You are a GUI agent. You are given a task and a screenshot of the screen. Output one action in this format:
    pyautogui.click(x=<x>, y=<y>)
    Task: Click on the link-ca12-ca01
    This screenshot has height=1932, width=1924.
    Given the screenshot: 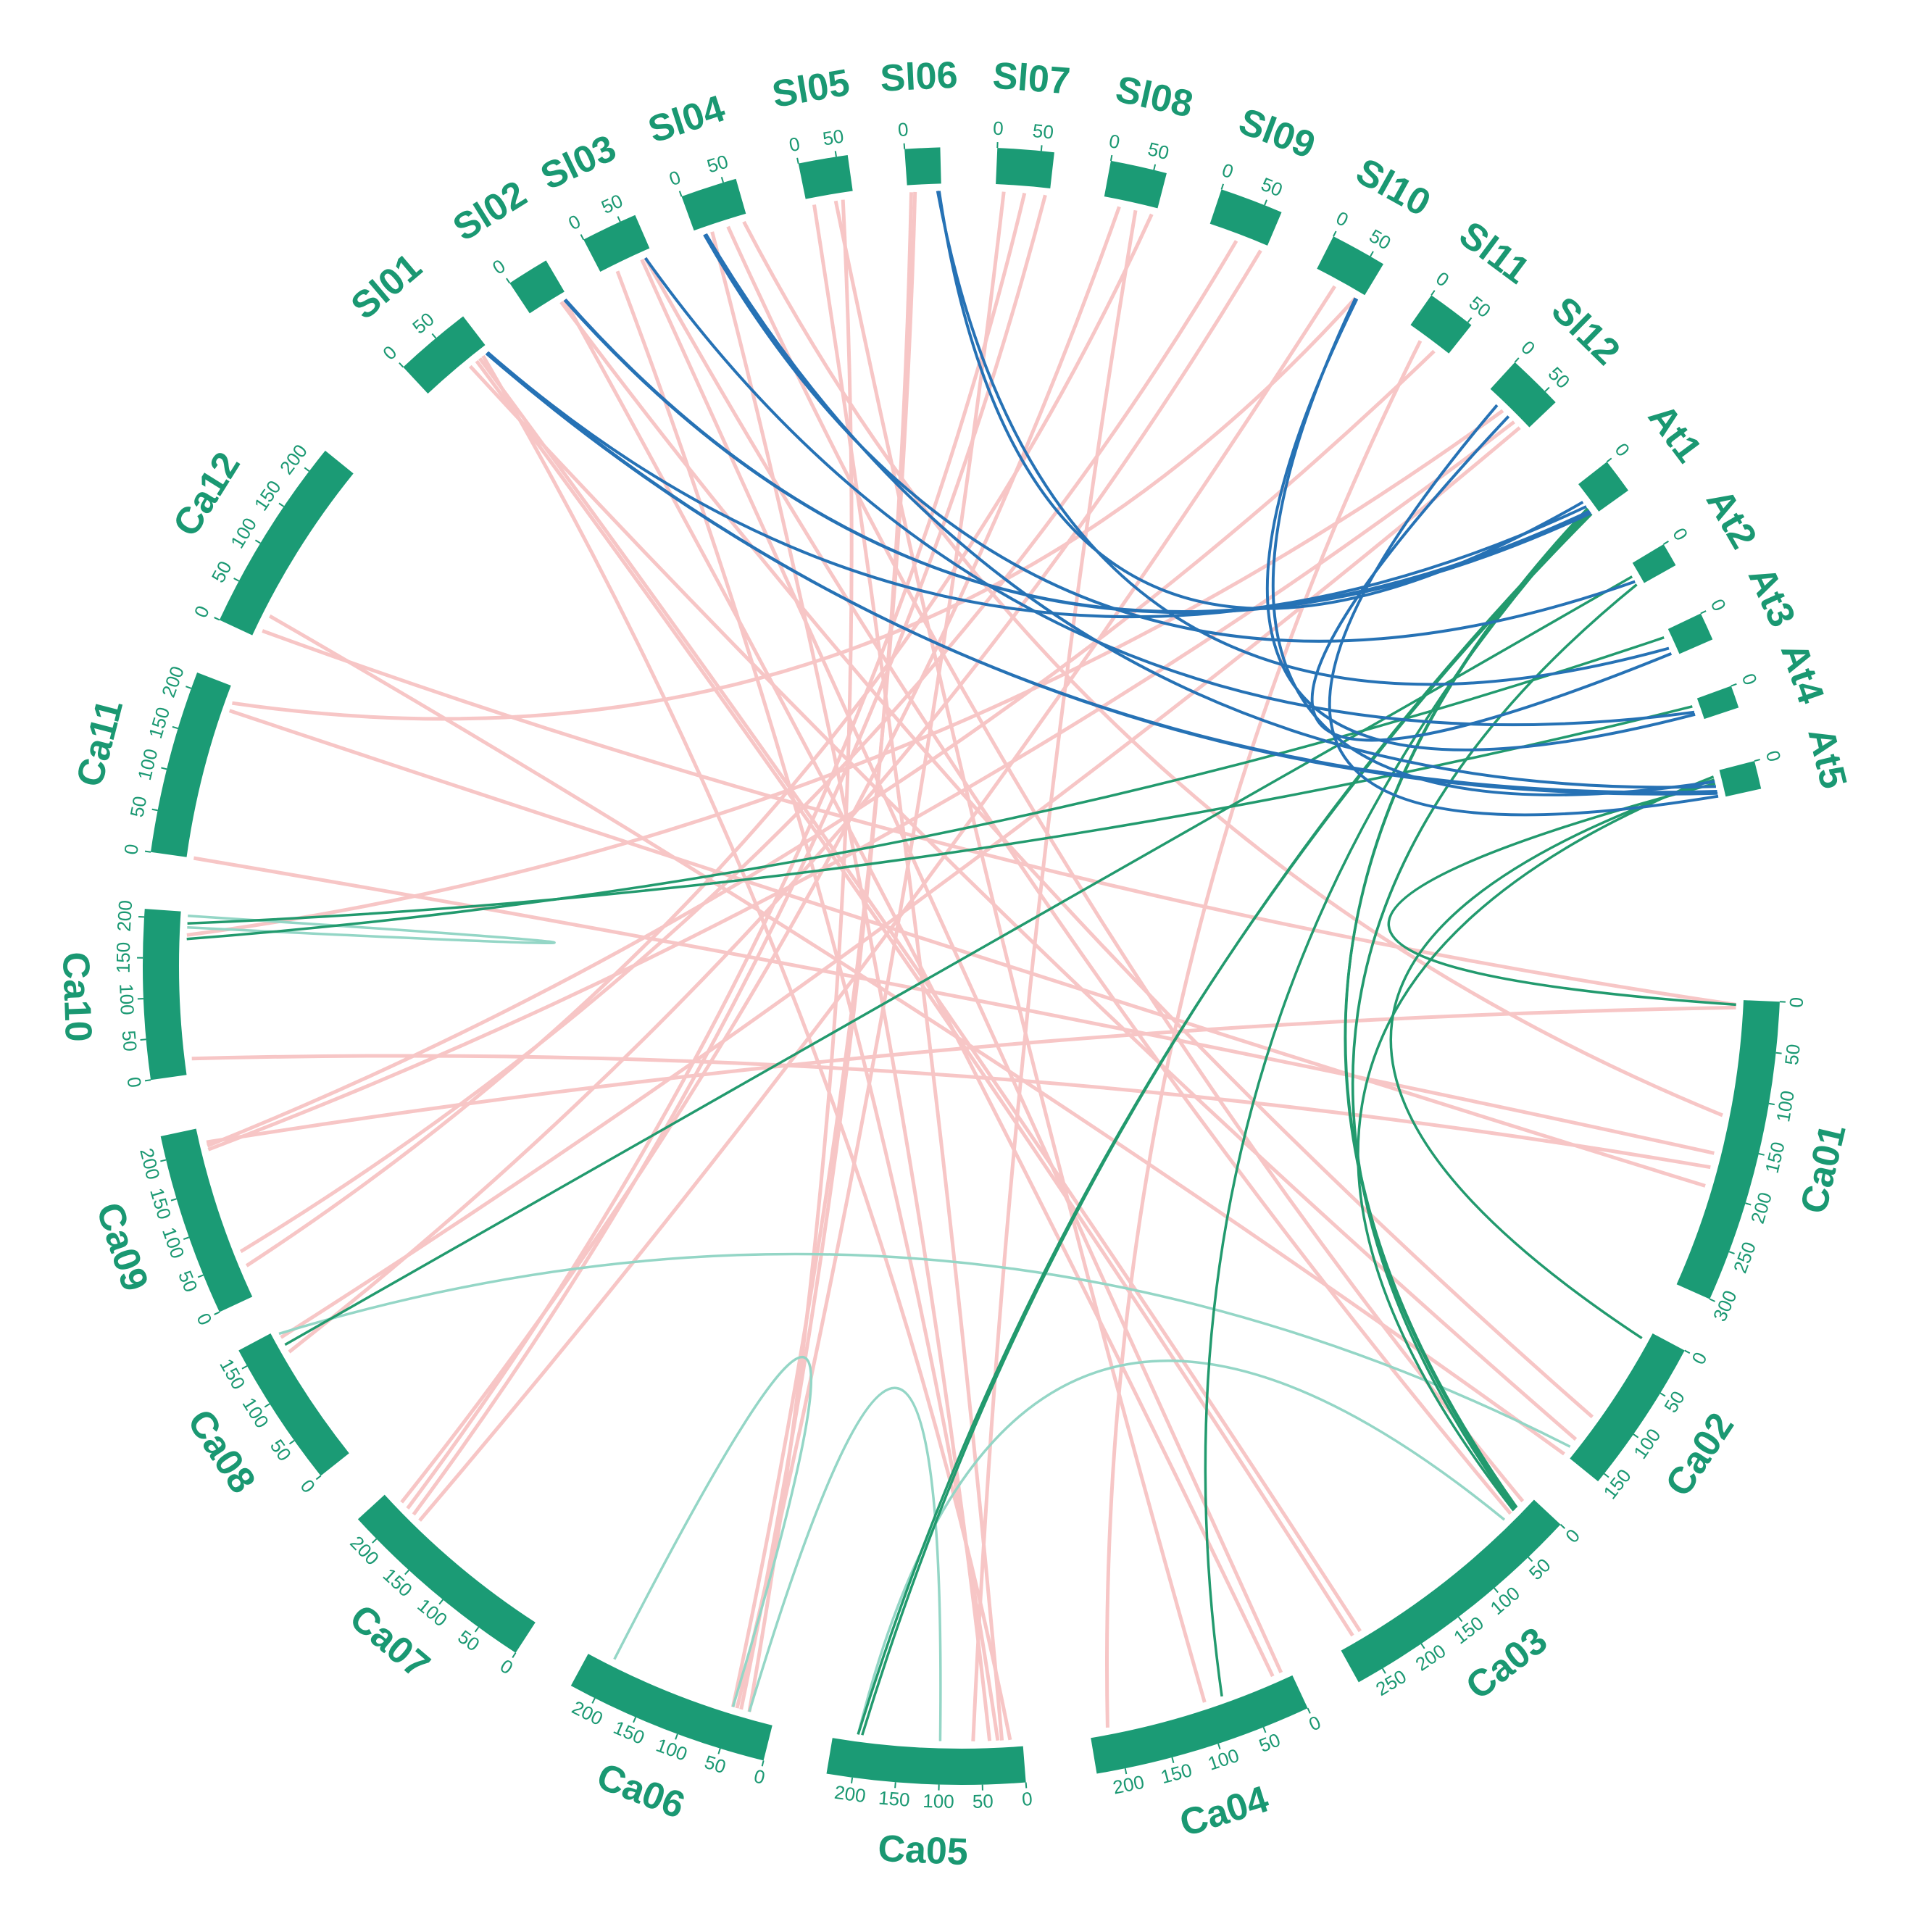 What is the action you would take?
    pyautogui.click(x=1000, y=818)
    